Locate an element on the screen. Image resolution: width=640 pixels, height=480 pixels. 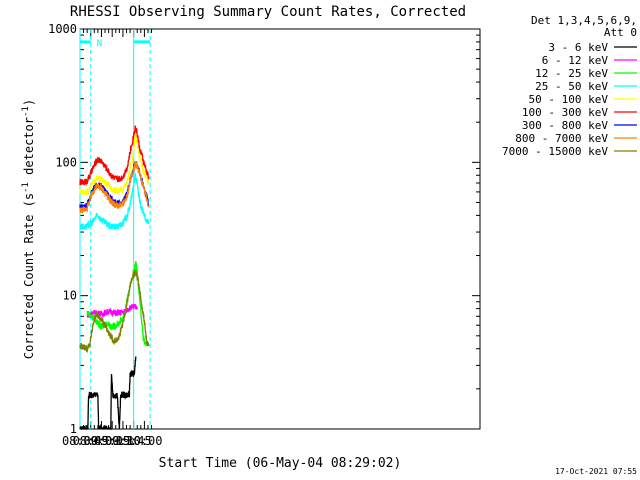
legend-entry-label: 7000 - 15000 keV is located at coordinates (555, 151).